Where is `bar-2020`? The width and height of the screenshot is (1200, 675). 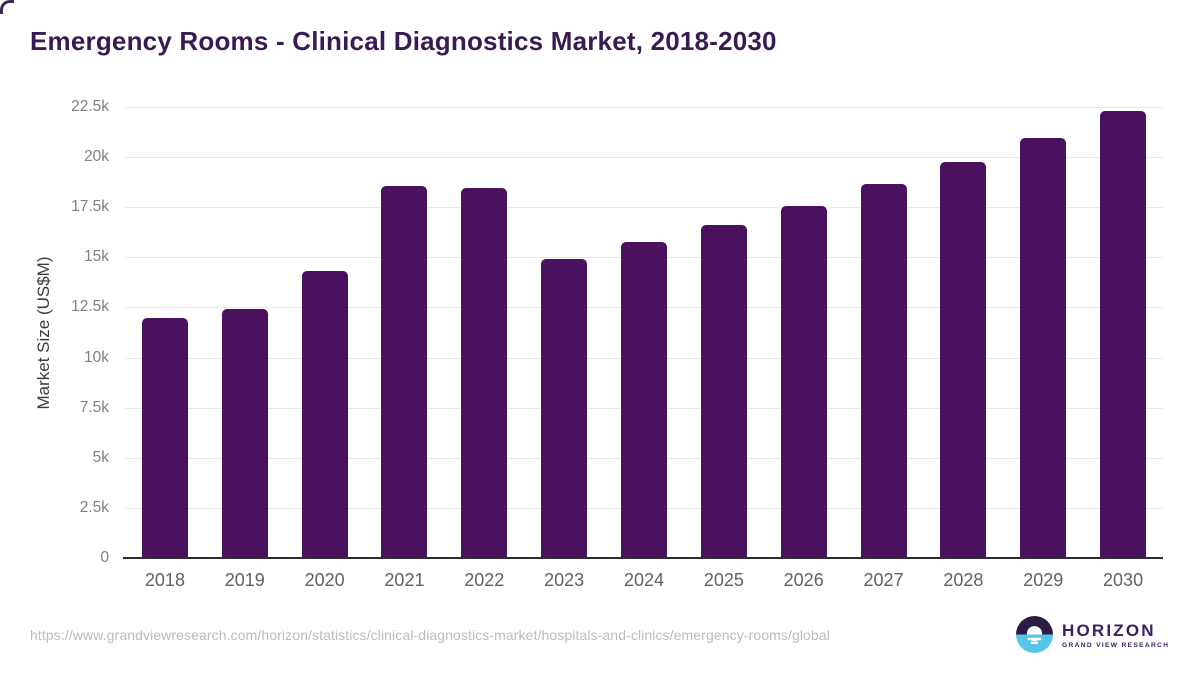
bar-2020 is located at coordinates (324, 414).